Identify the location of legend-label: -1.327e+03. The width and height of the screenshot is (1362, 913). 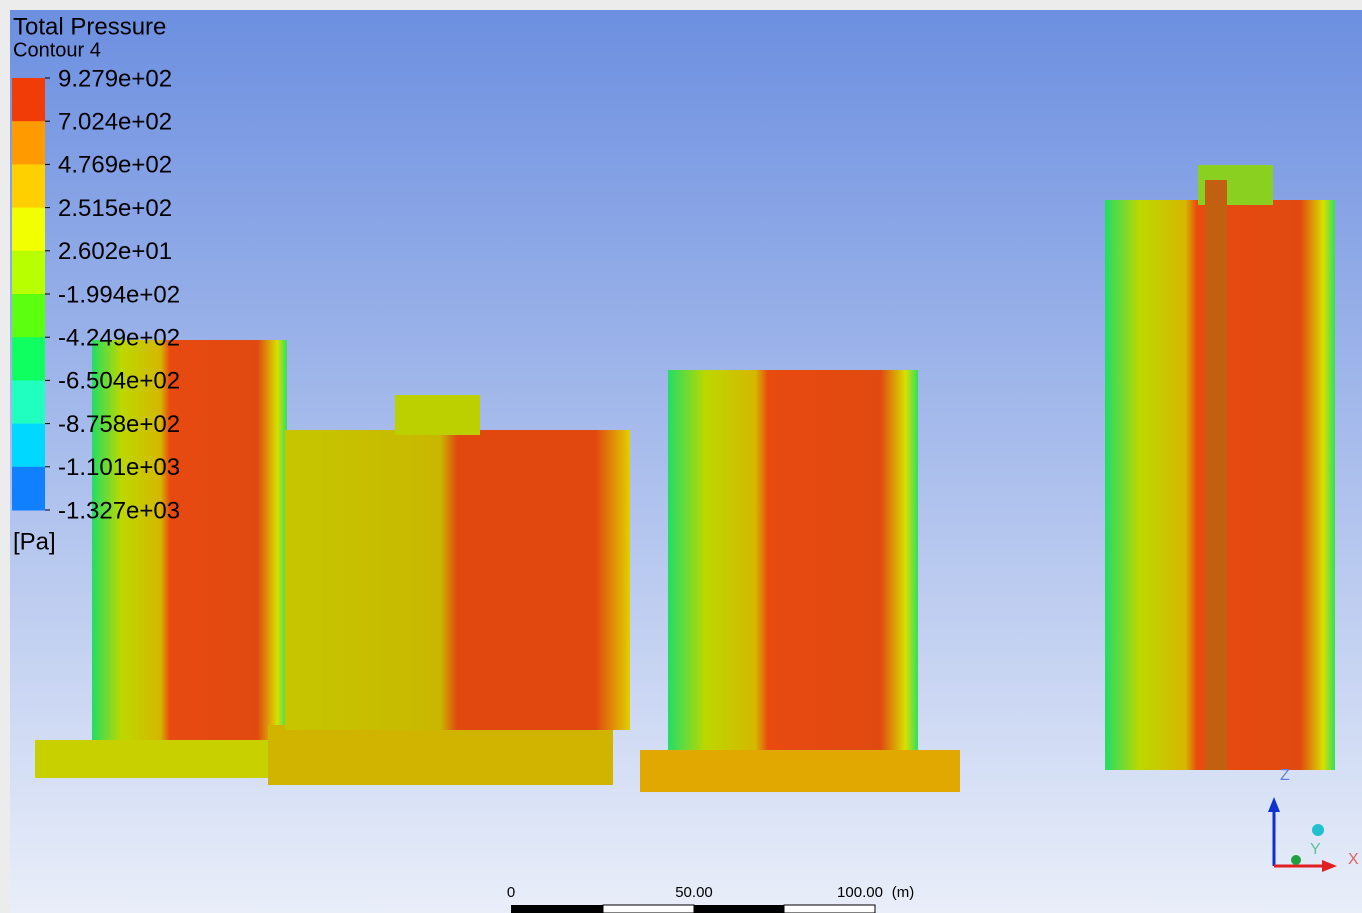
(119, 510).